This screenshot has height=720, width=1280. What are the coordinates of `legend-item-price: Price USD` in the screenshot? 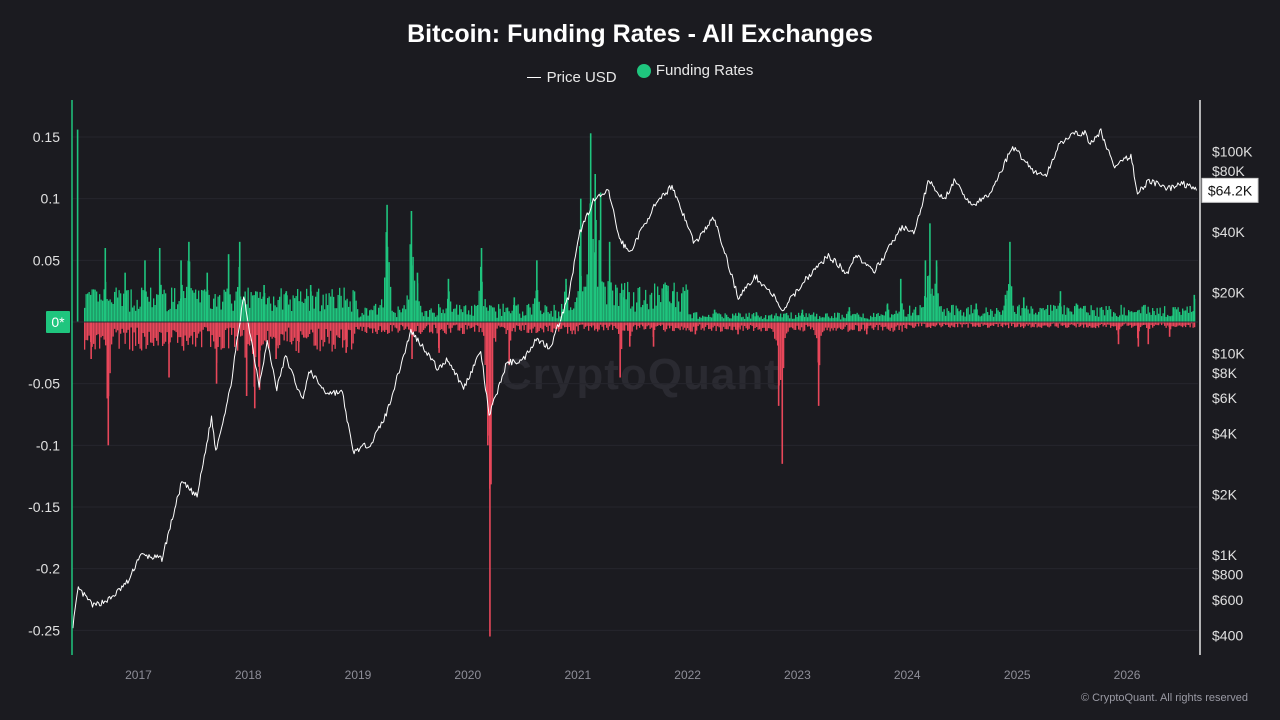 It's located at (571, 77).